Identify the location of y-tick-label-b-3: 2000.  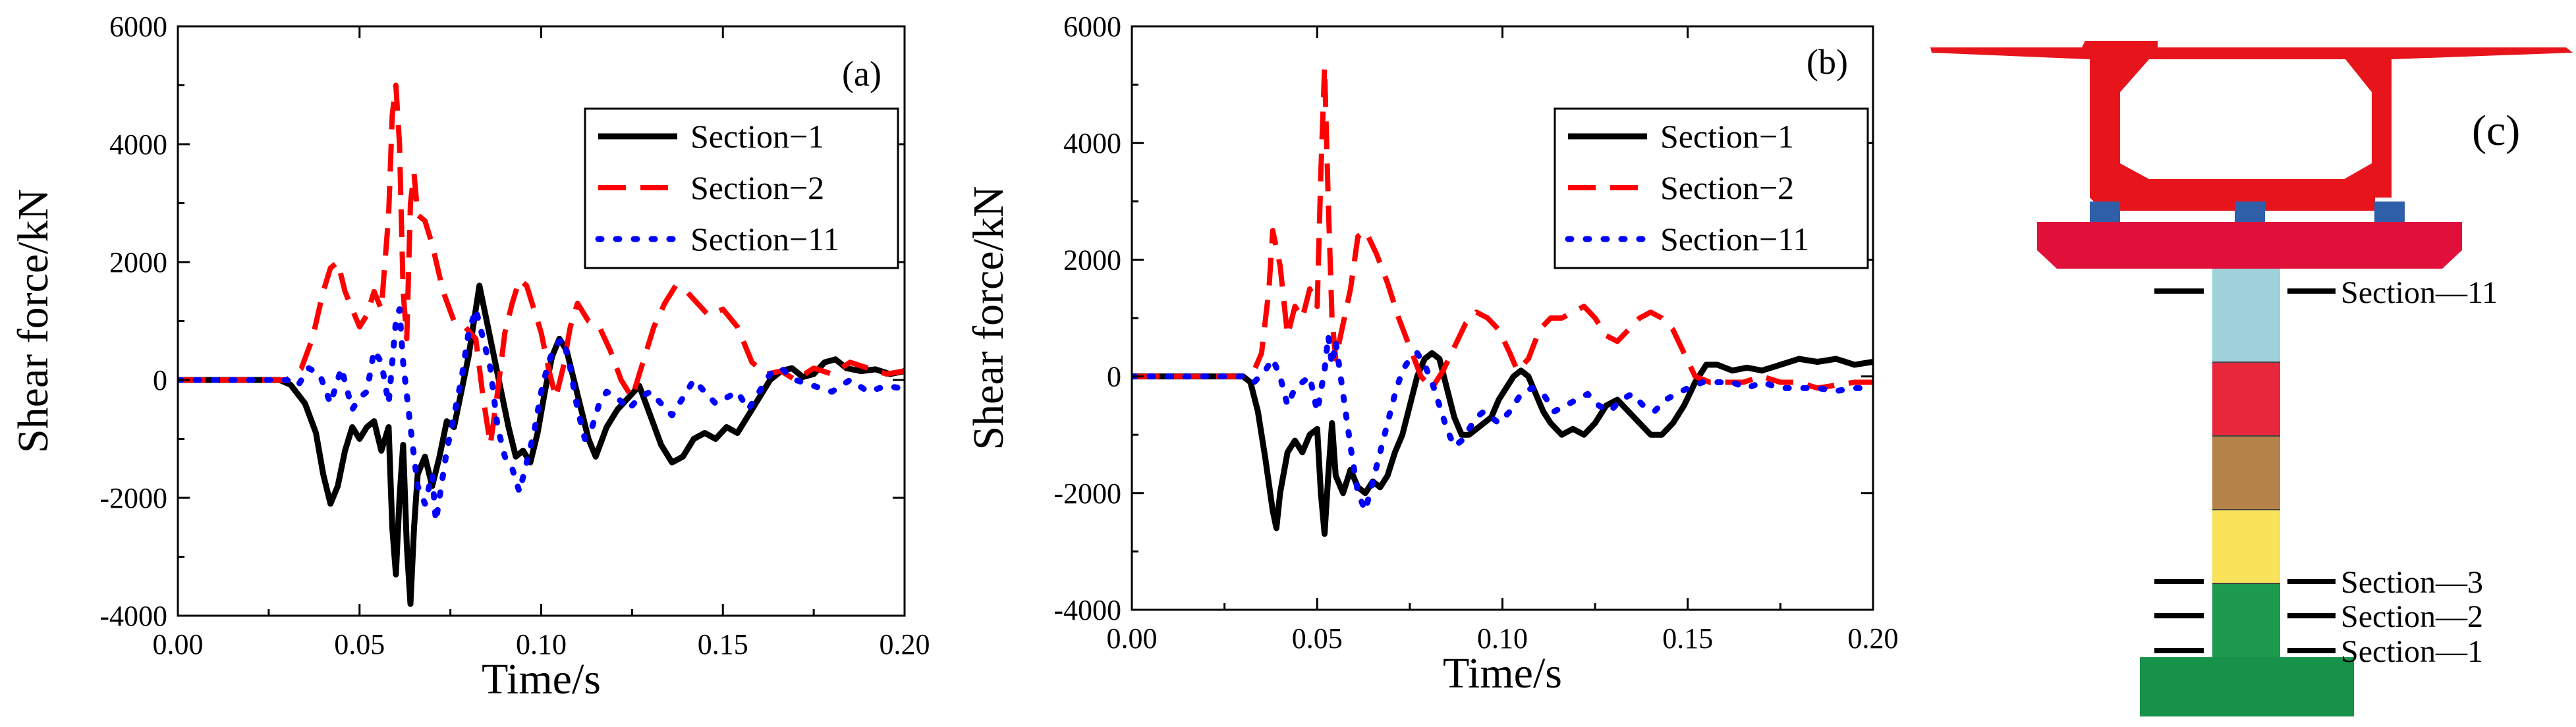
(1092, 260).